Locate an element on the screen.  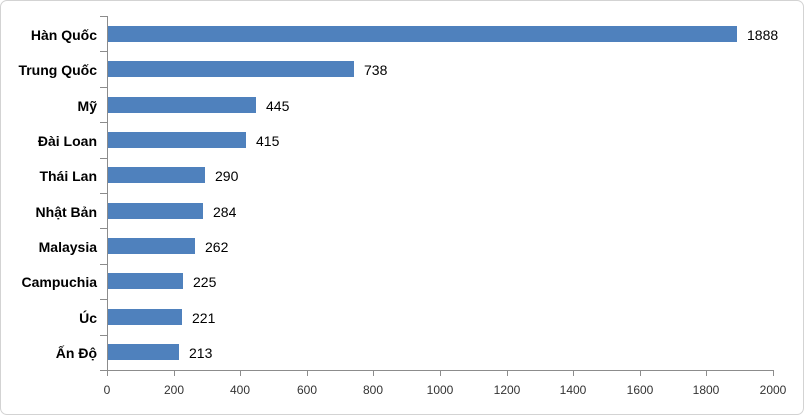
x-axis-tick-label: 1200 is located at coordinates (507, 390).